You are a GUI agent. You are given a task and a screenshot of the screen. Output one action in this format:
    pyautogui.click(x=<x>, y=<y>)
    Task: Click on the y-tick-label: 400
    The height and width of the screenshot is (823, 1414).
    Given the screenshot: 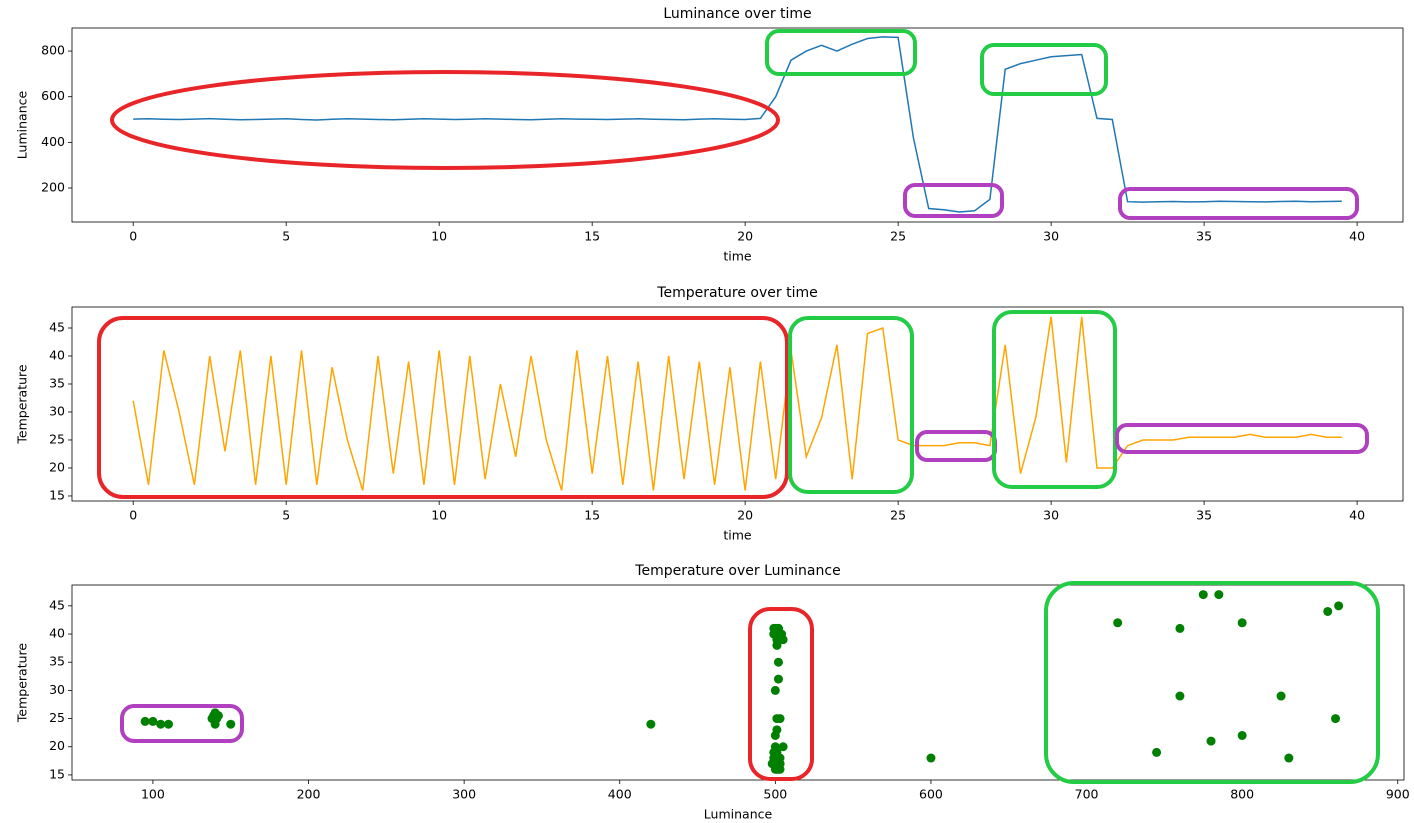 What is the action you would take?
    pyautogui.click(x=53, y=141)
    